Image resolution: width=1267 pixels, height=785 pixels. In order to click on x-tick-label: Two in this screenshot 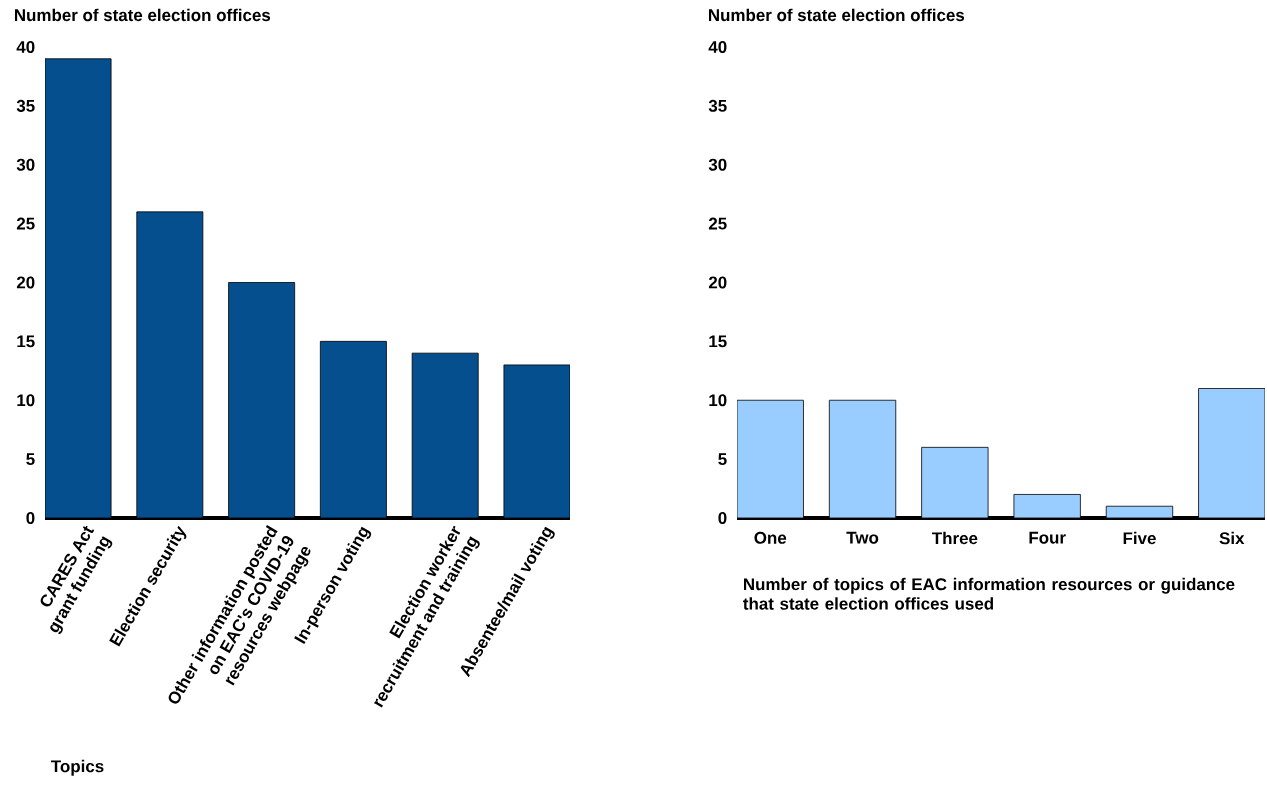, I will do `click(862, 537)`.